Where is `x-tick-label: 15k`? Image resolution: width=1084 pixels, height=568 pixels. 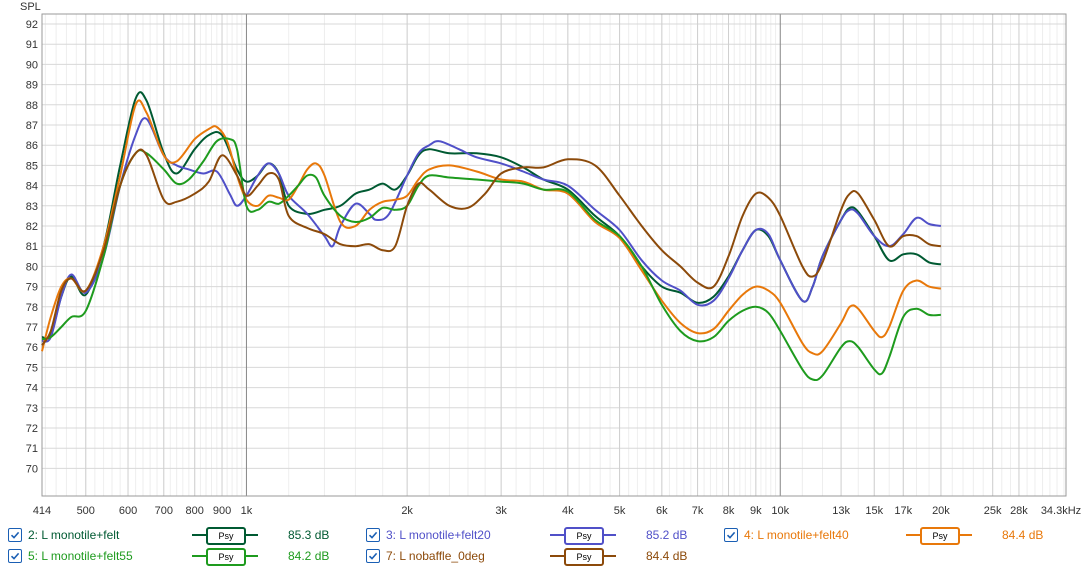 x-tick-label: 15k is located at coordinates (874, 511).